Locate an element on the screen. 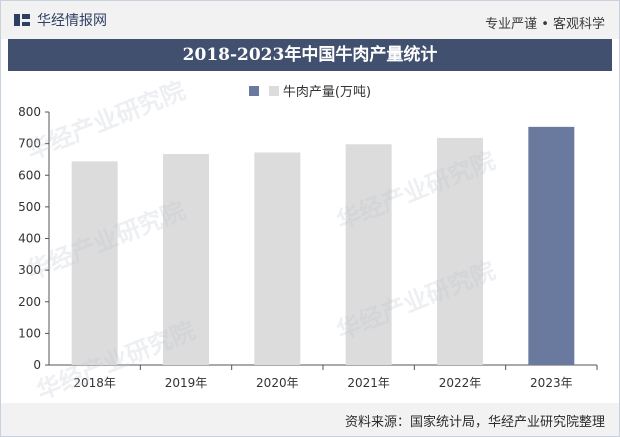 The image size is (620, 437). x-tick-label: 2021年 is located at coordinates (368, 383).